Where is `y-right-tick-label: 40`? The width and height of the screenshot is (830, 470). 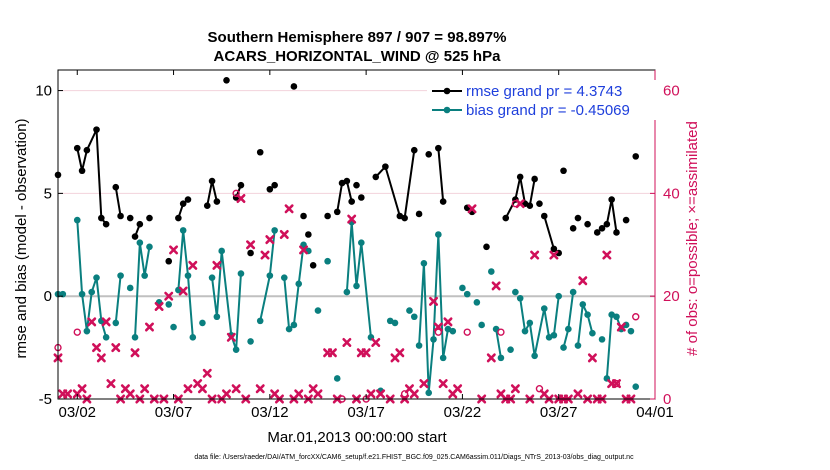 y-right-tick-label: 40 is located at coordinates (671, 193).